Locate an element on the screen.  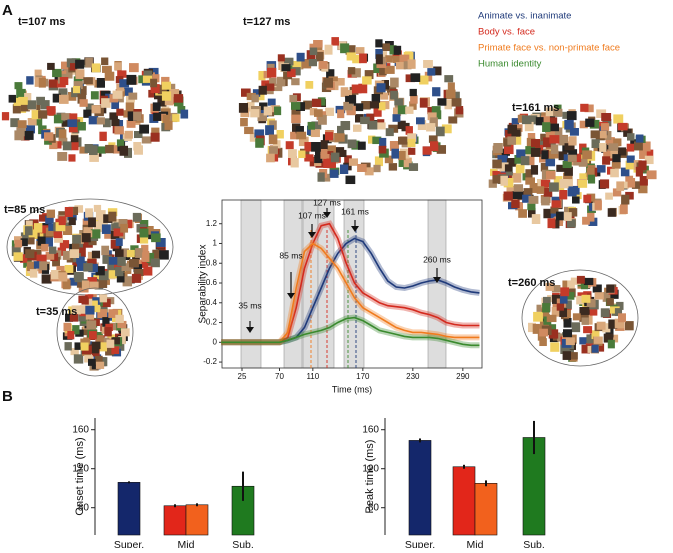
x-tick-label: 110 is located at coordinates (312, 376).